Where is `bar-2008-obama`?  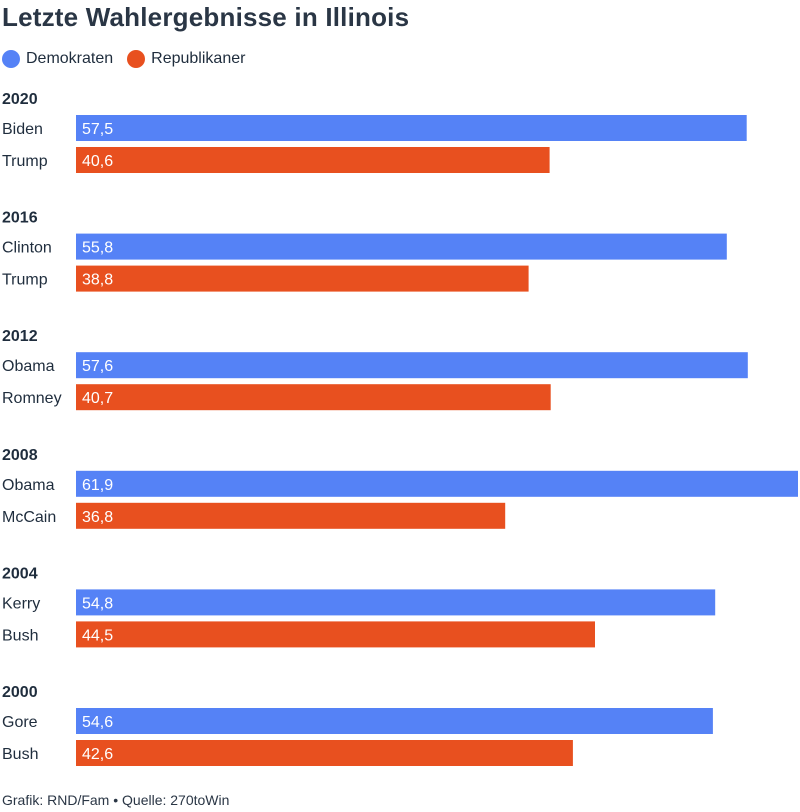 bar-2008-obama is located at coordinates (437, 483).